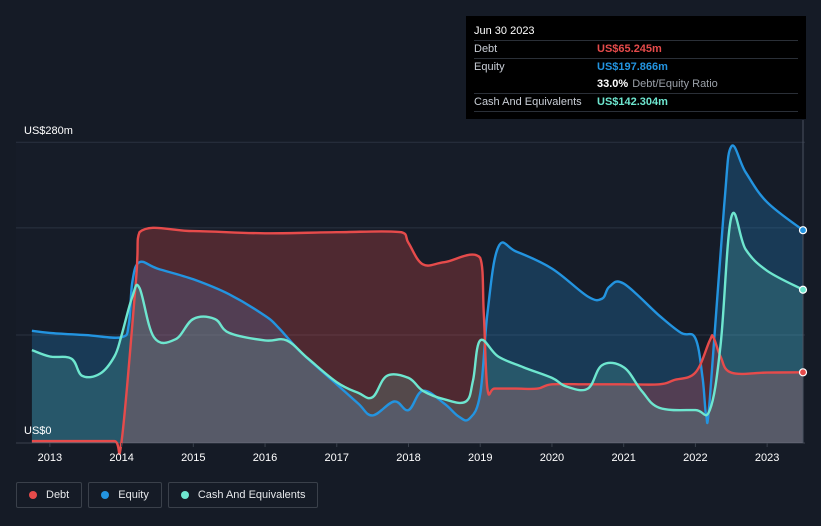  I want to click on tooltip-debt-label: Debt, so click(486, 49).